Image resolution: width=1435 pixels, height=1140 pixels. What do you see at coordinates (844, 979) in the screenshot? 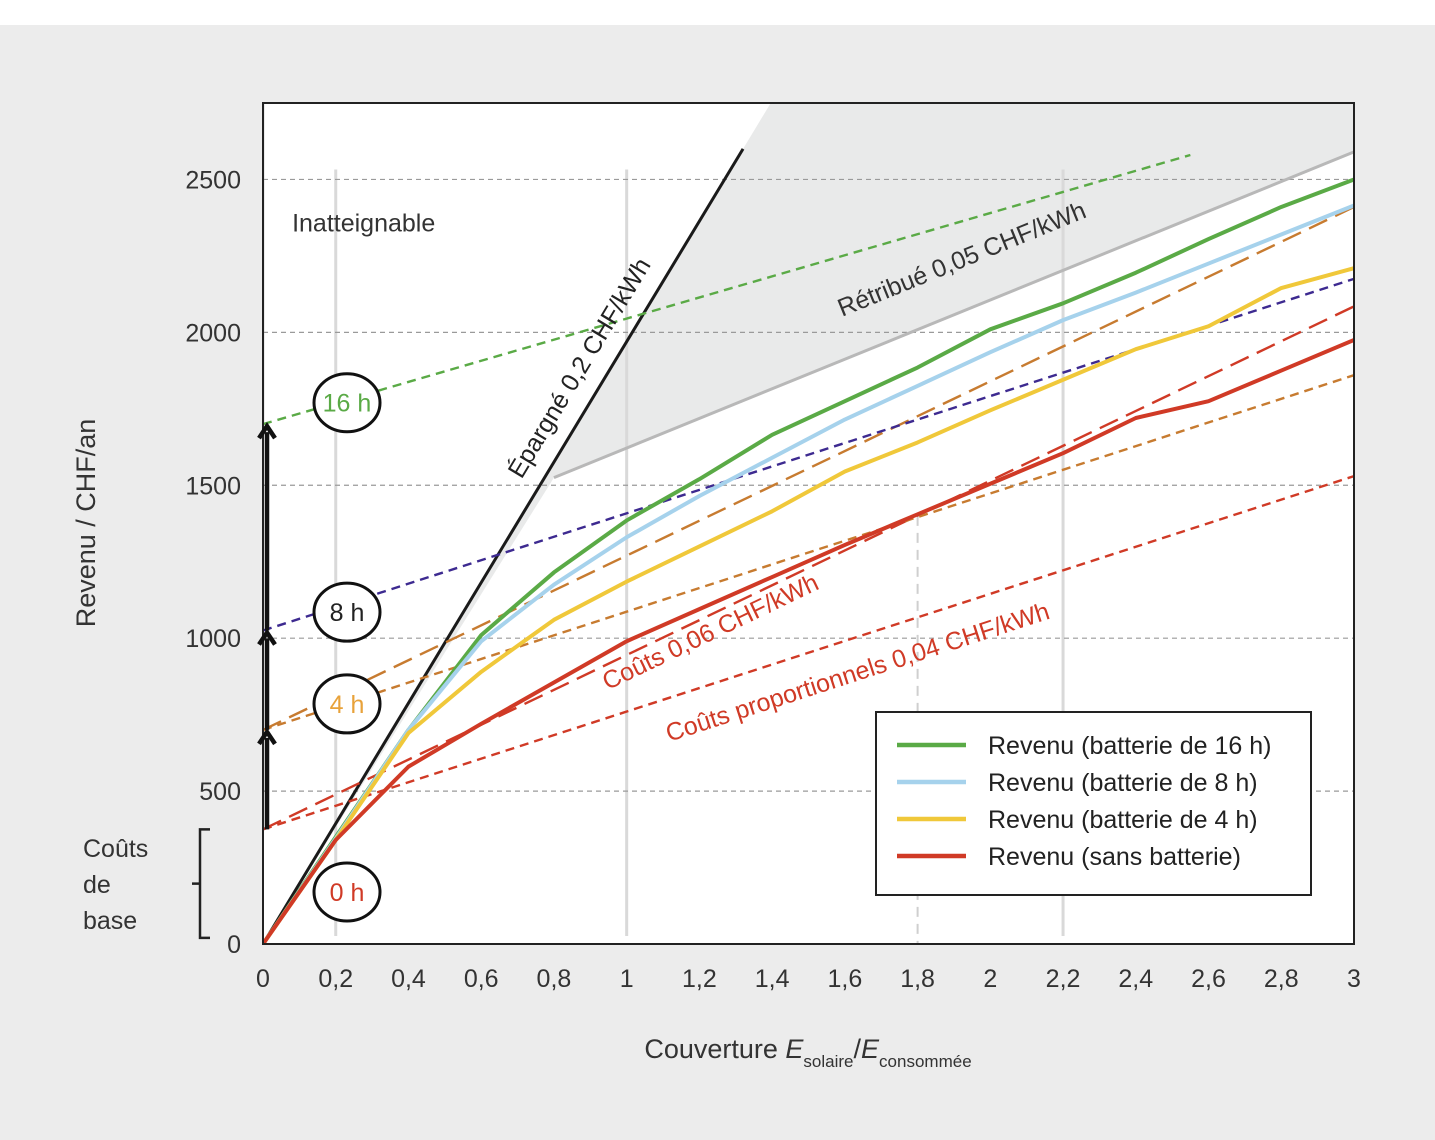
I see `x-tick-label: 1,6` at bounding box center [844, 979].